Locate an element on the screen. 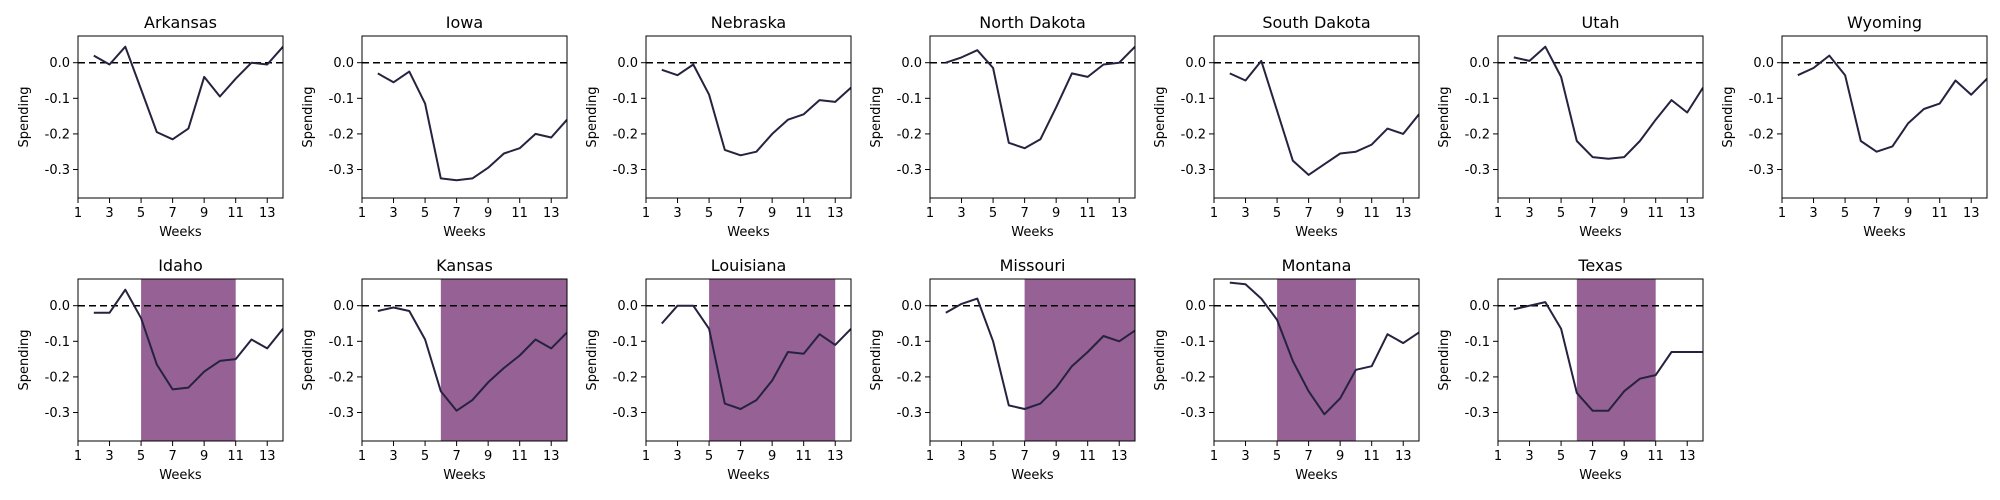 This screenshot has width=2000, height=500. panel-title: Nebraska is located at coordinates (748, 22).